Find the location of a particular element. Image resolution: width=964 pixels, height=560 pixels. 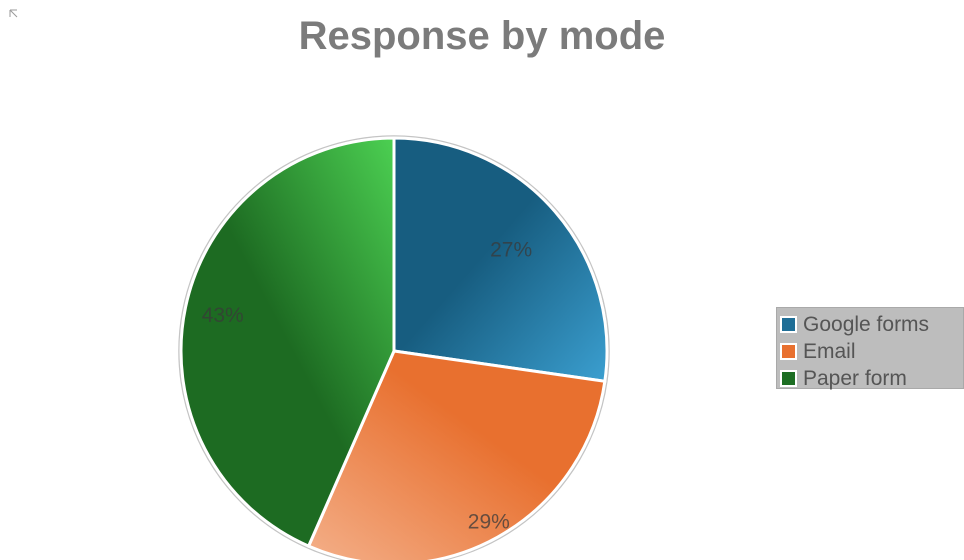

legend-item-paper-form: Paper form is located at coordinates (871, 378).